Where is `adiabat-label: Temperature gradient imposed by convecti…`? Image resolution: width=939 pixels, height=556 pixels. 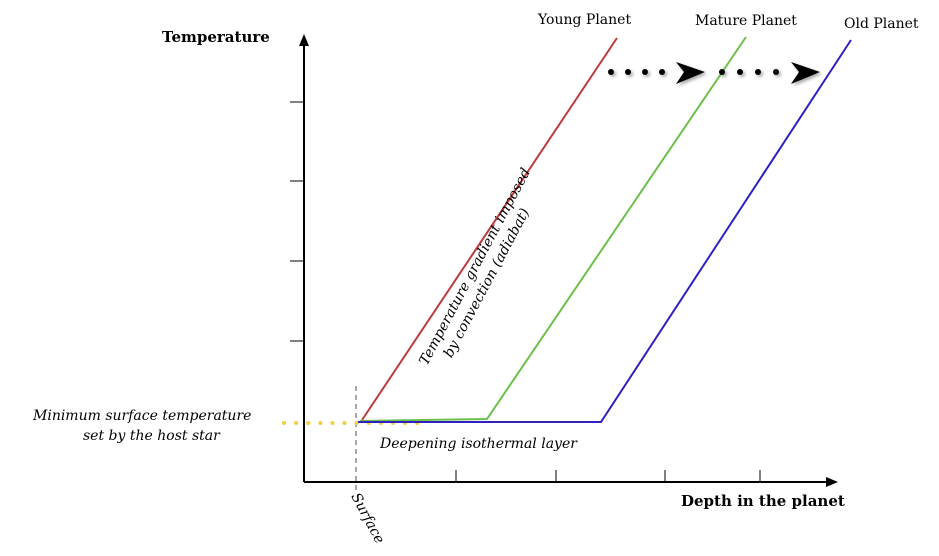 adiabat-label: Temperature gradient imposed by convecti… is located at coordinates (475, 267).